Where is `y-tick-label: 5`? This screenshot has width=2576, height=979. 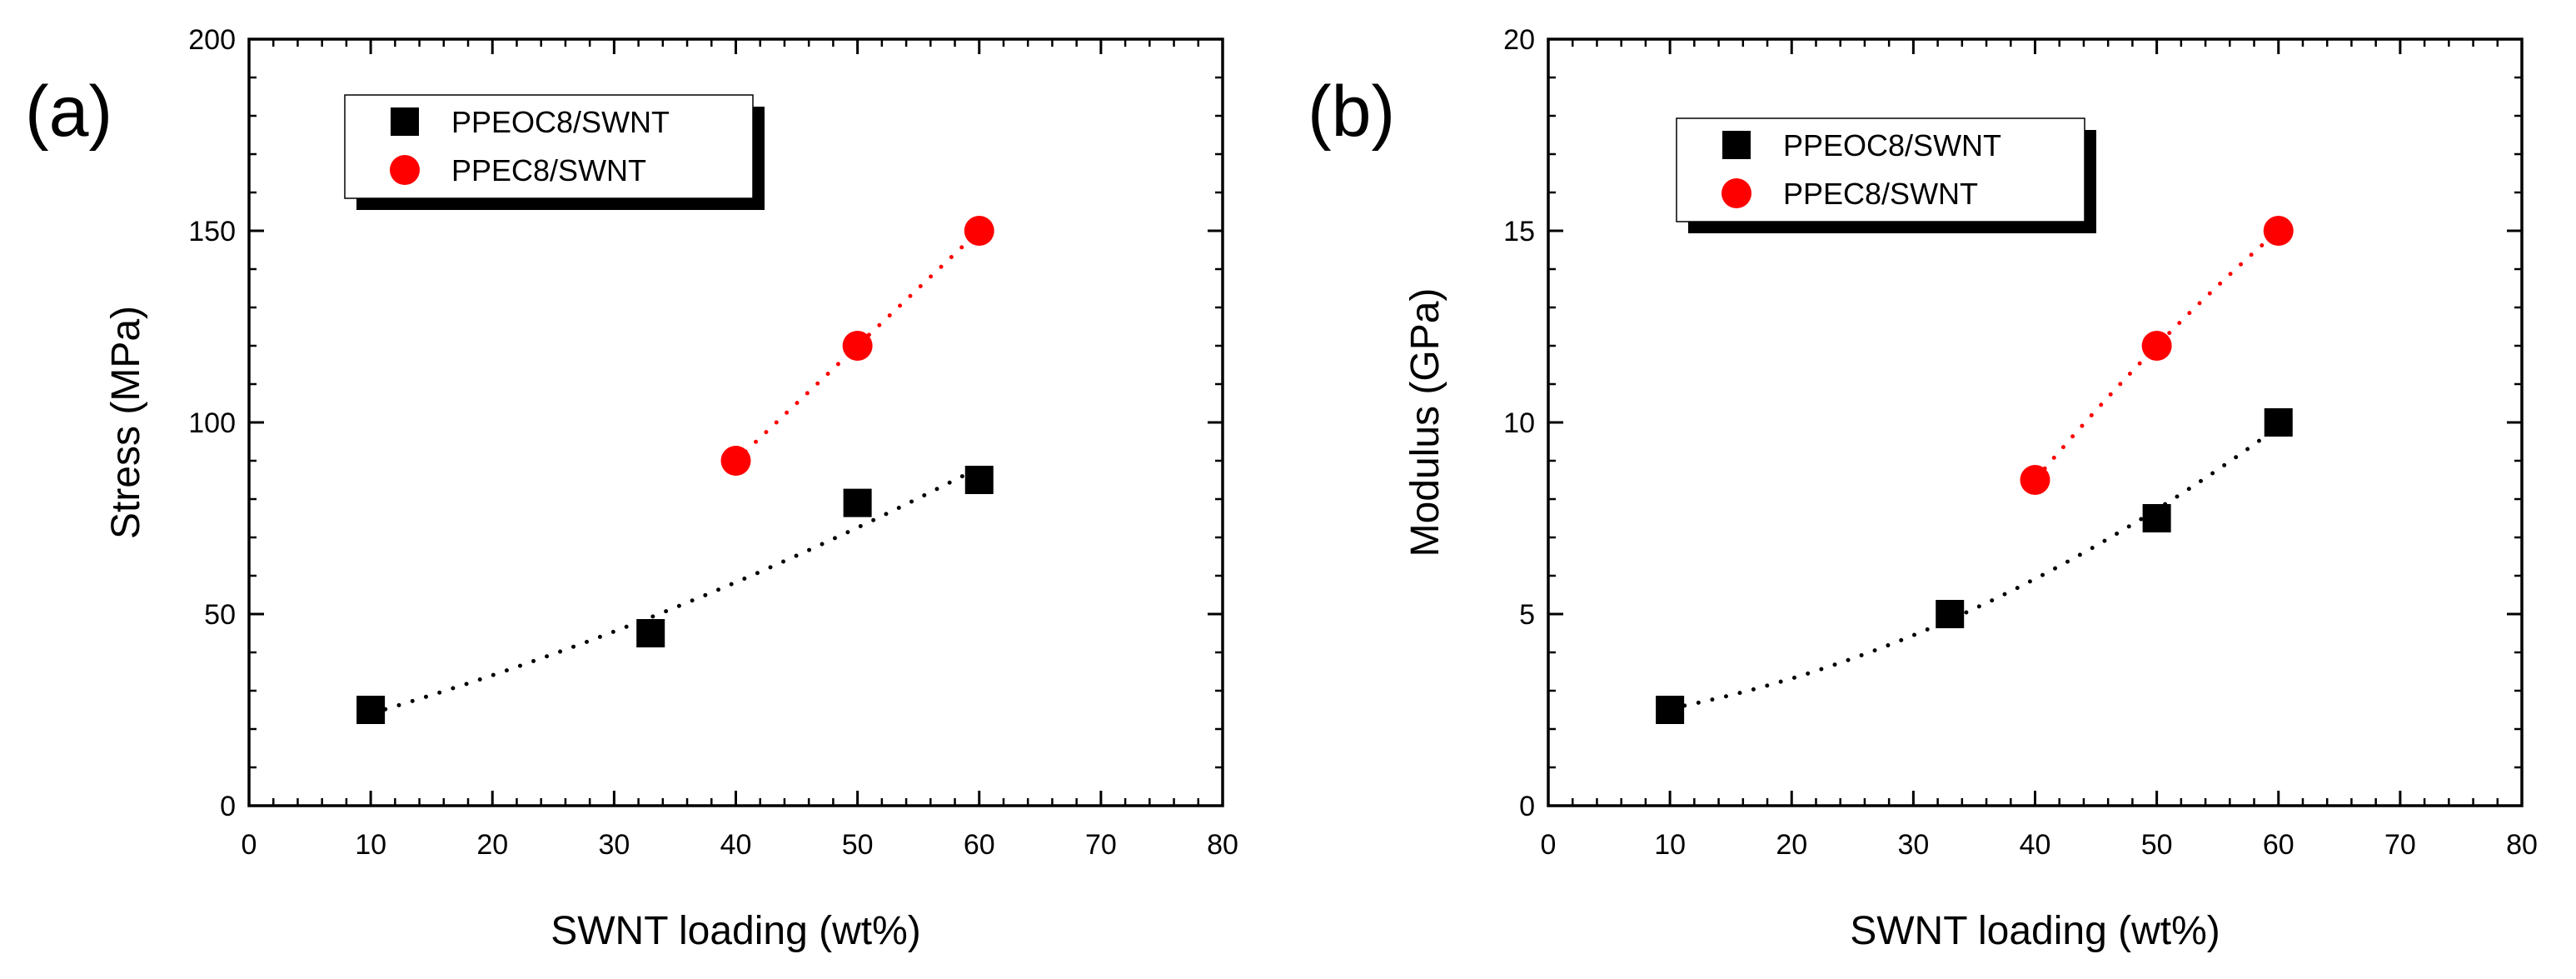 y-tick-label: 5 is located at coordinates (1527, 615).